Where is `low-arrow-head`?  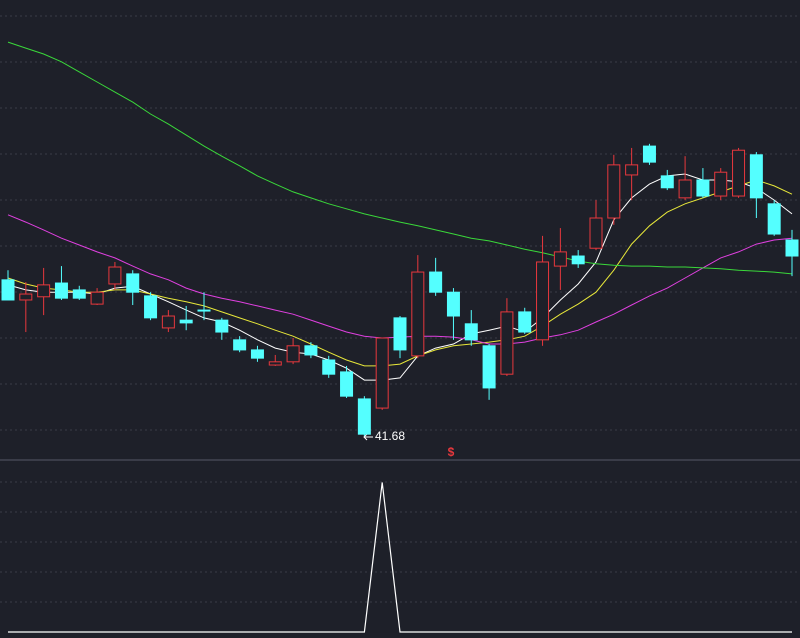 low-arrow-head is located at coordinates (365, 437).